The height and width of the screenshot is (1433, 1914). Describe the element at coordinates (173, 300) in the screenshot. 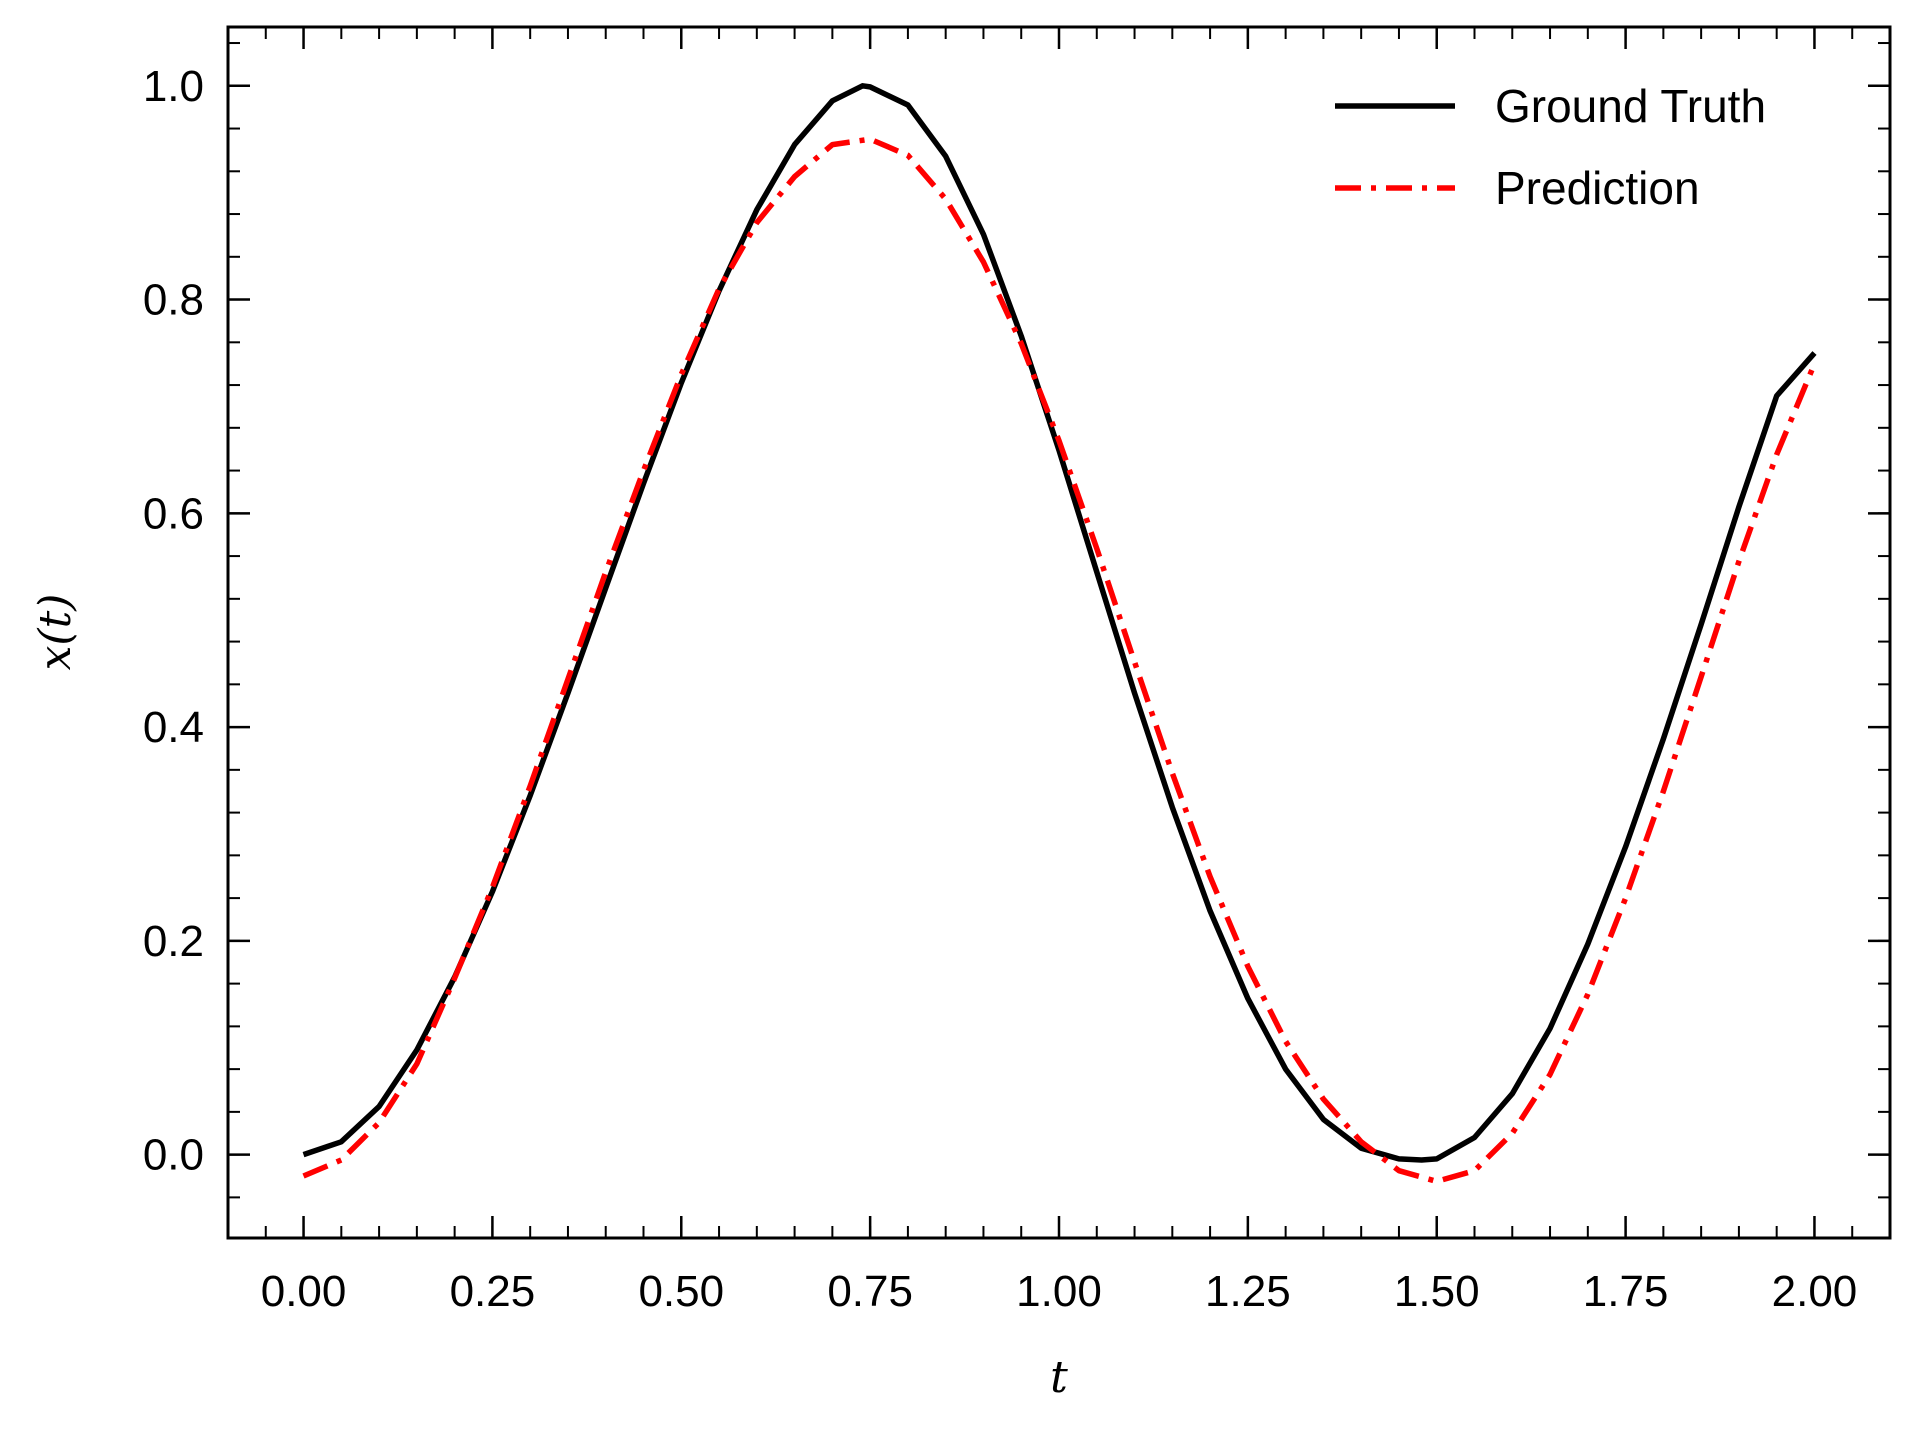

I see `y-tick-label: 0.8` at that location.